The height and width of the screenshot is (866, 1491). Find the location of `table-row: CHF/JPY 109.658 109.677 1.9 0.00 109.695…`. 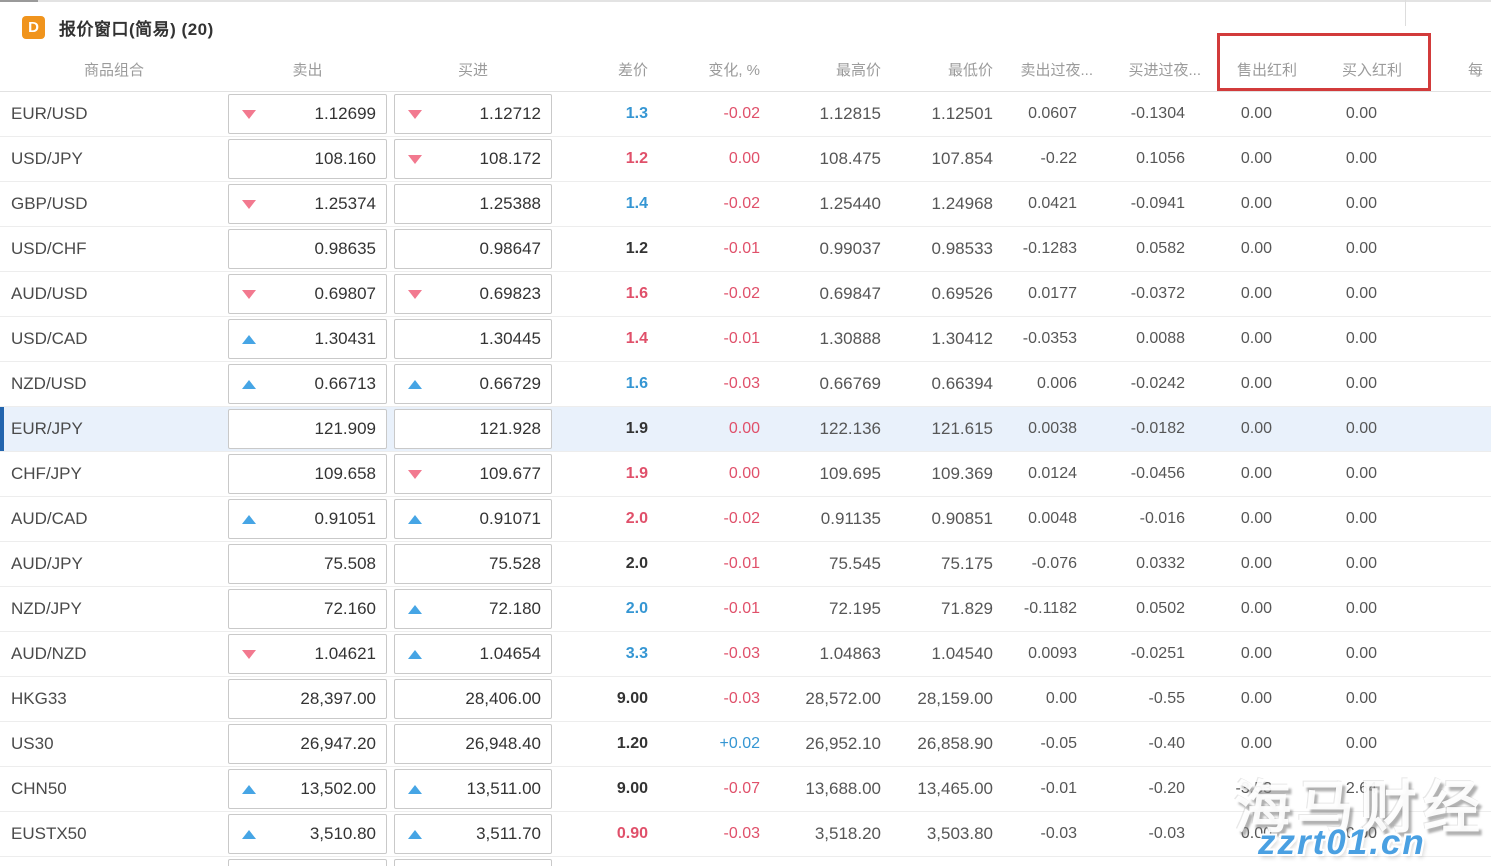

table-row: CHF/JPY 109.658 109.677 1.9 0.00 109.695… is located at coordinates (745, 474).